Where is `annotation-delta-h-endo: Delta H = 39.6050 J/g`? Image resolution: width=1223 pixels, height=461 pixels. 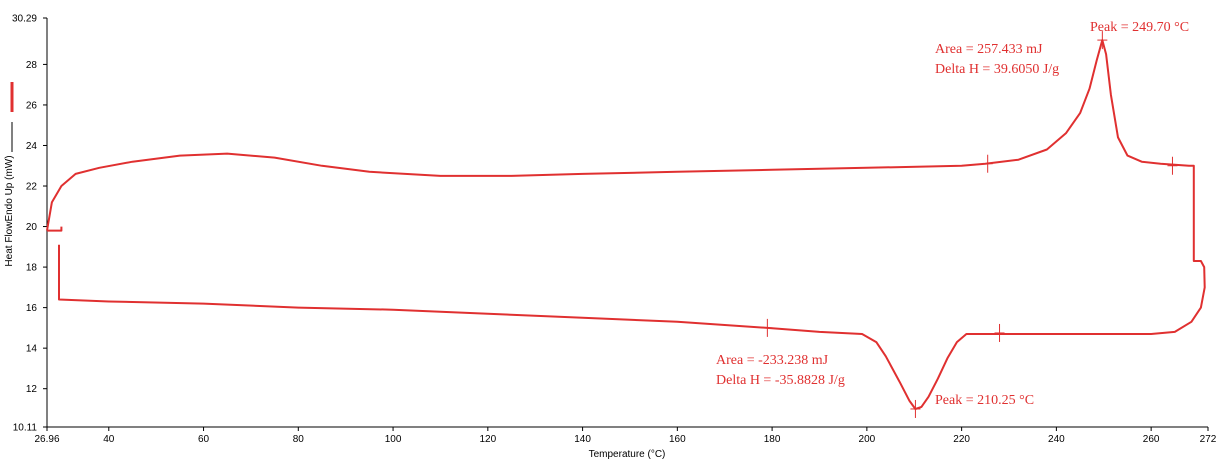
annotation-delta-h-endo: Delta H = 39.6050 J/g is located at coordinates (997, 69).